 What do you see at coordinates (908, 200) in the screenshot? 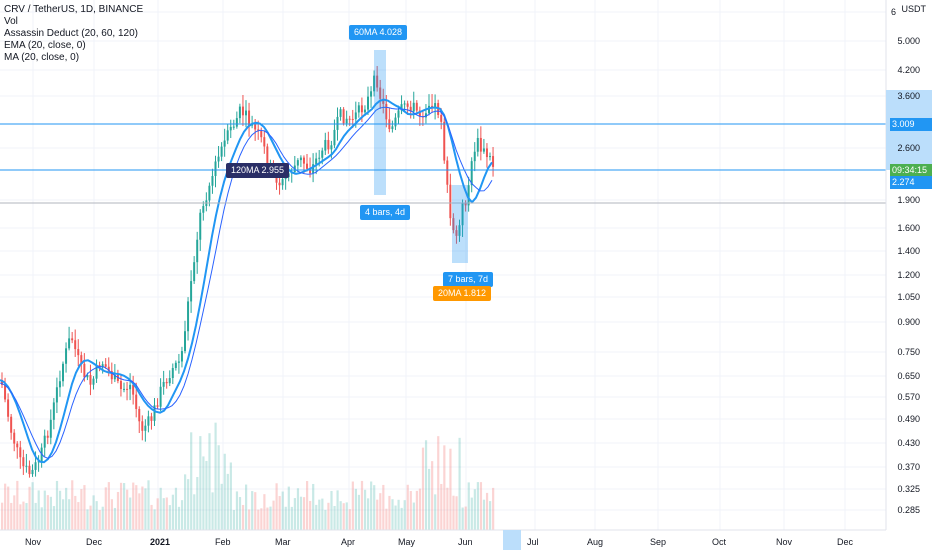
I see `price-tick-label: 1.900` at bounding box center [908, 200].